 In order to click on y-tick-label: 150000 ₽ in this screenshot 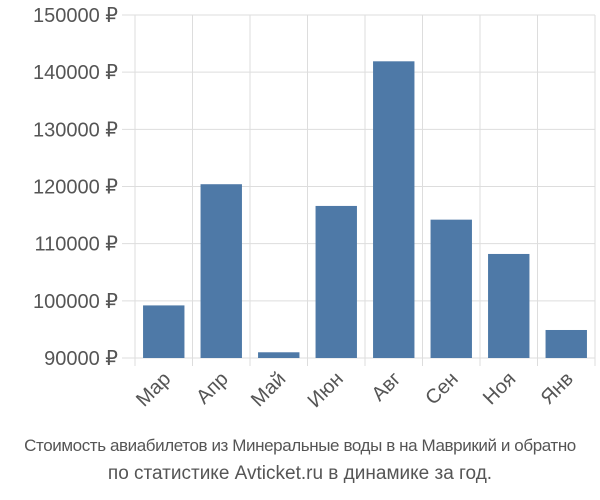, I will do `click(75, 16)`.